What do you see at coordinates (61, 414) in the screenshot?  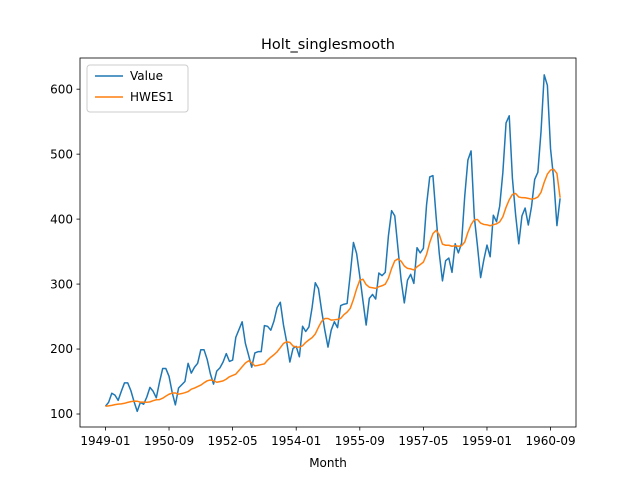 I see `y-tick-label: 100` at bounding box center [61, 414].